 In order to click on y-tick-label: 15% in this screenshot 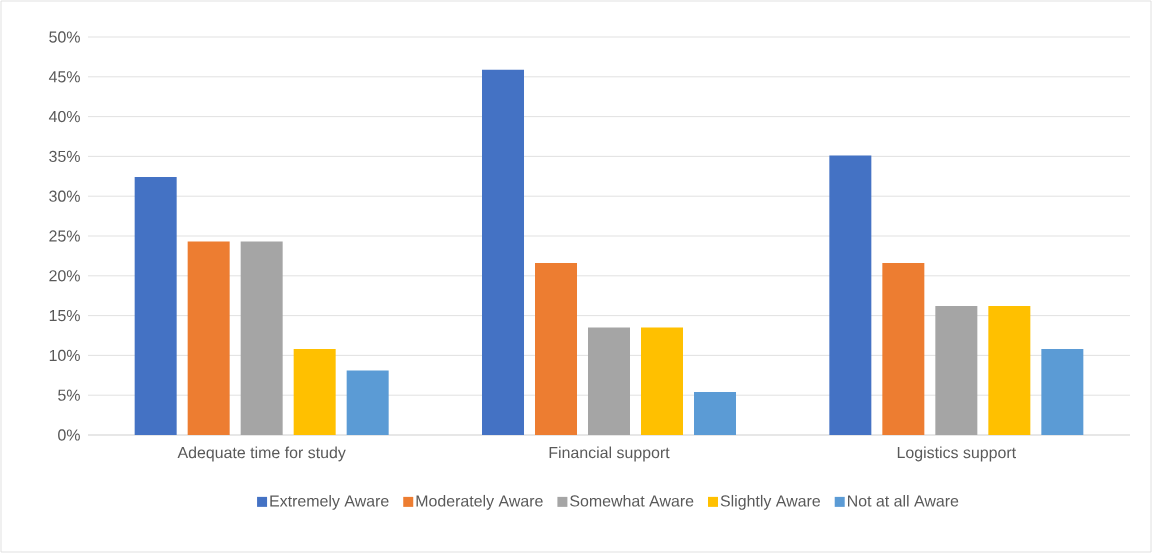, I will do `click(64, 315)`.